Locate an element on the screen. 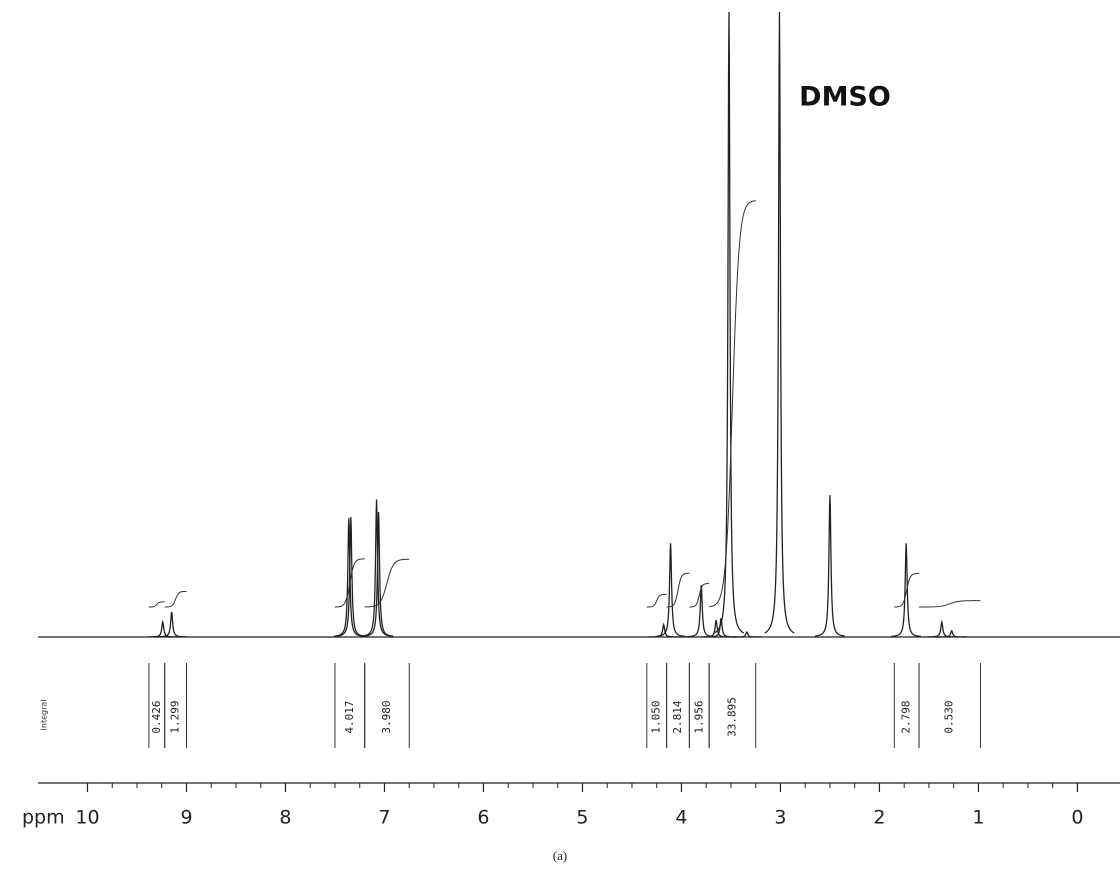 The image size is (1120, 875). integral-label: 33.895 is located at coordinates (731, 717).